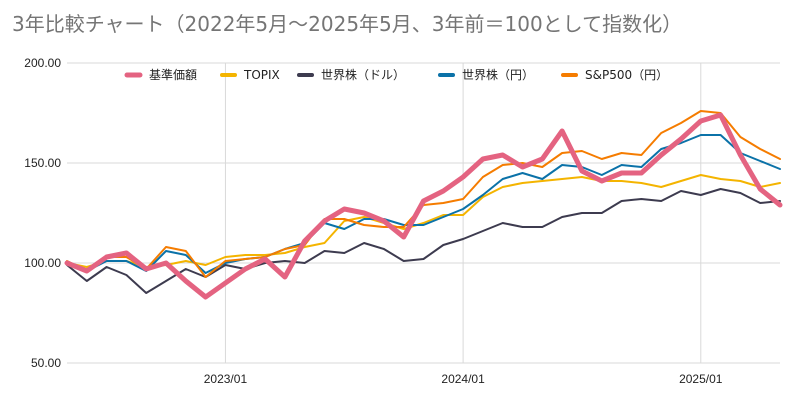 Image resolution: width=800 pixels, height=403 pixels. I want to click on x-tick-label: 2023/01, so click(226, 379).